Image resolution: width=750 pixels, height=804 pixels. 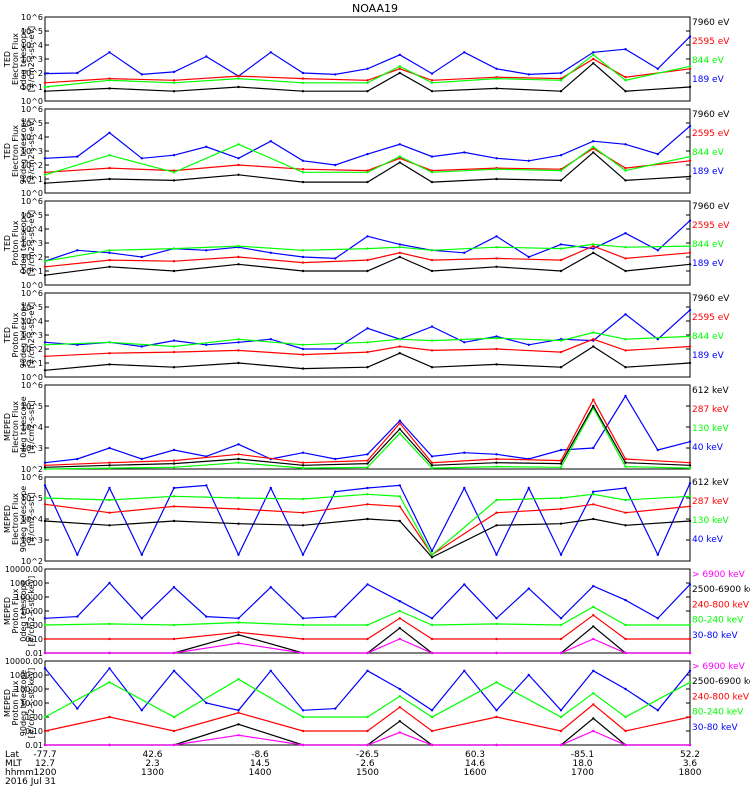 I want to click on legend-entry: 130 keV, so click(x=710, y=429).